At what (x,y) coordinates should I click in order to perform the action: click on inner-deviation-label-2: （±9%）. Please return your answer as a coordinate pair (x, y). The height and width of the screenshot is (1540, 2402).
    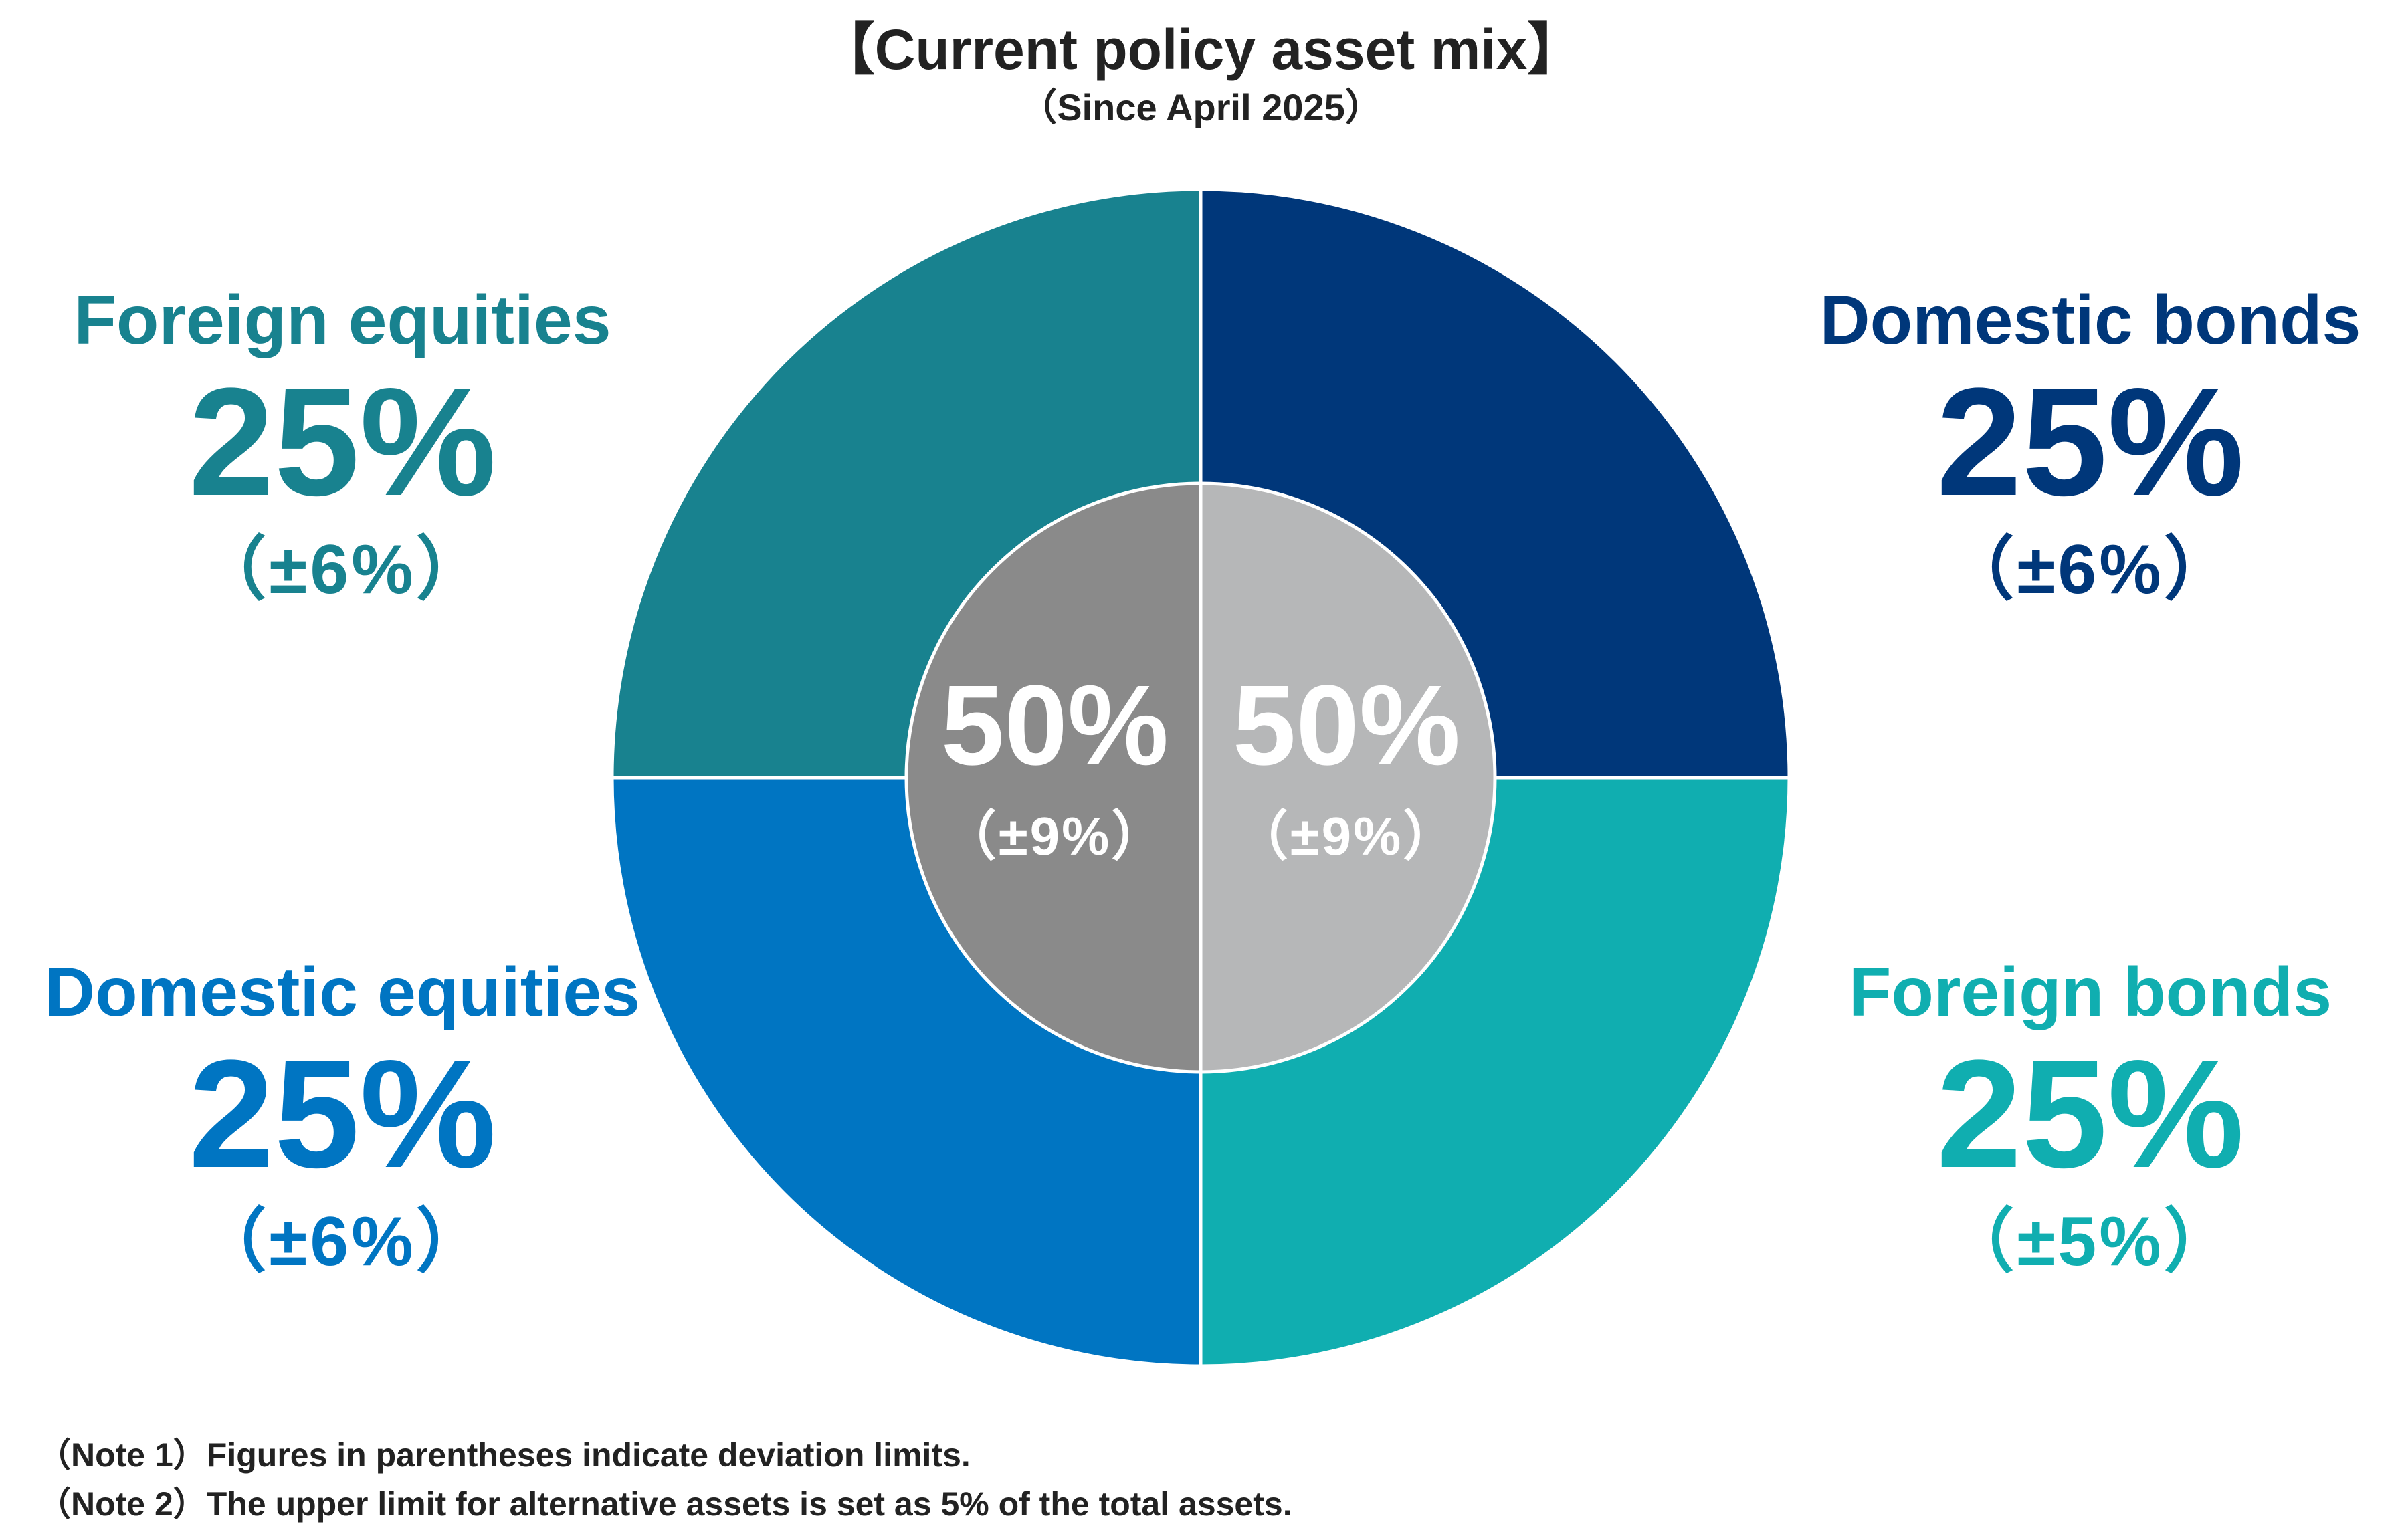
    Looking at the image, I should click on (1055, 836).